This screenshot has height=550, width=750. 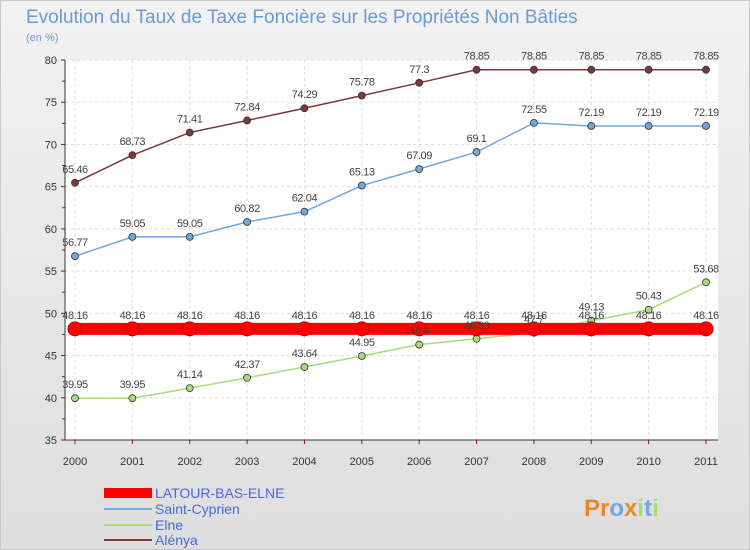 I want to click on data-label: 72.55, so click(x=534, y=110).